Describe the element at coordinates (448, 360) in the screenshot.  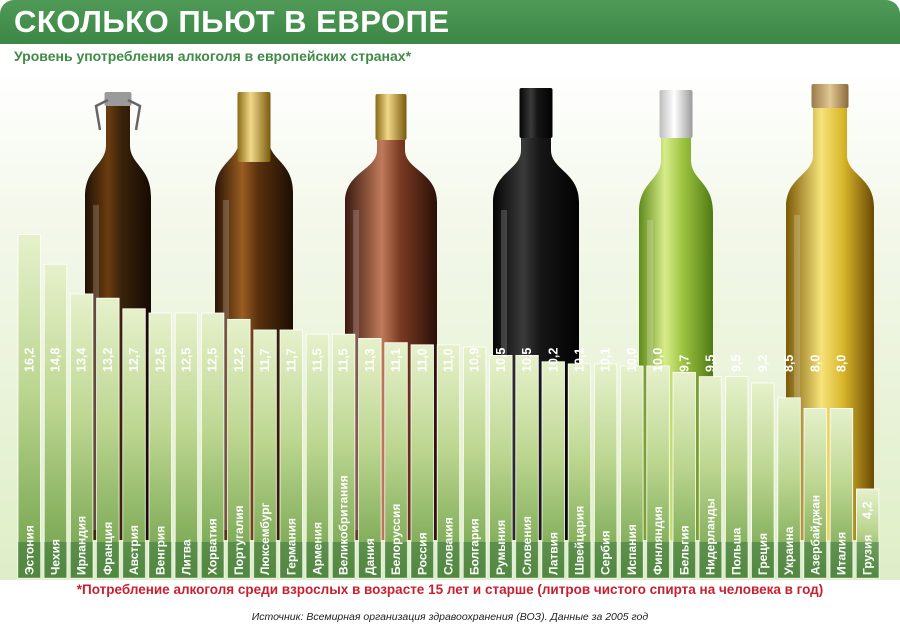
I see `data-label: 11,0` at that location.